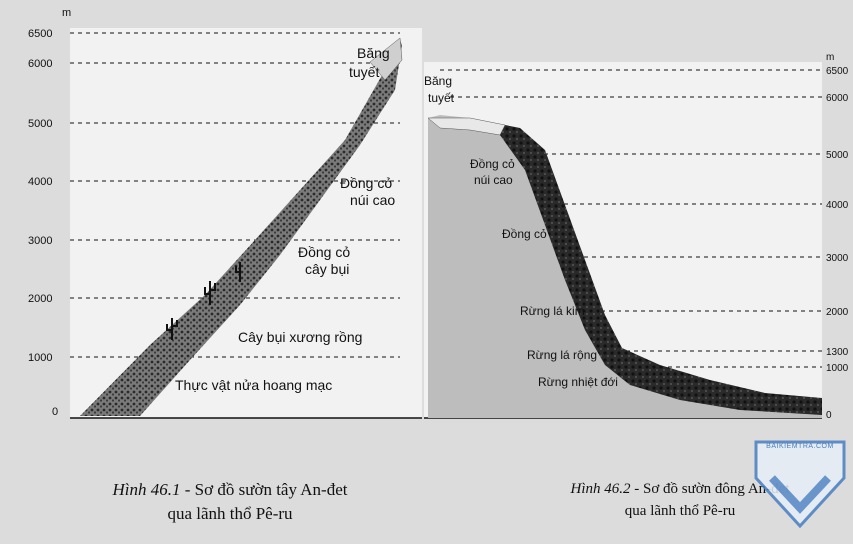  I want to click on right-snow-cap, so click(466, 126).